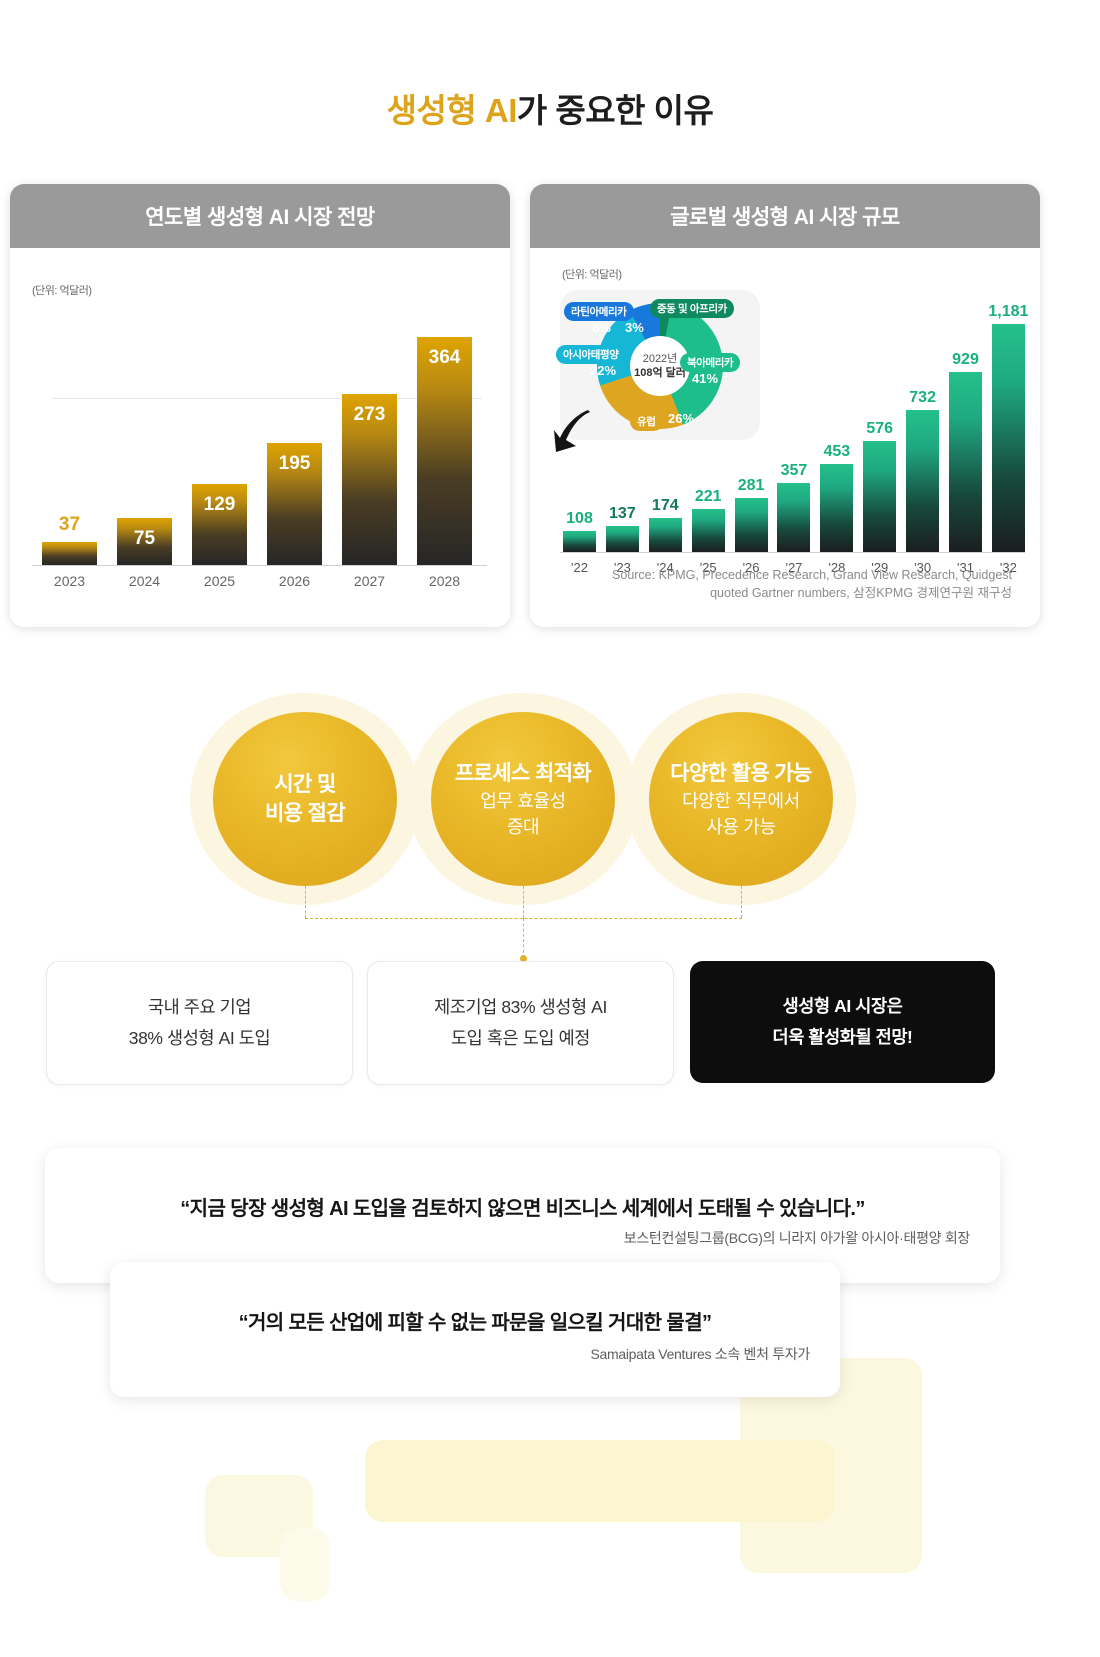 The image size is (1100, 1657). What do you see at coordinates (622, 513) in the screenshot?
I see `right-bar-value: 137` at bounding box center [622, 513].